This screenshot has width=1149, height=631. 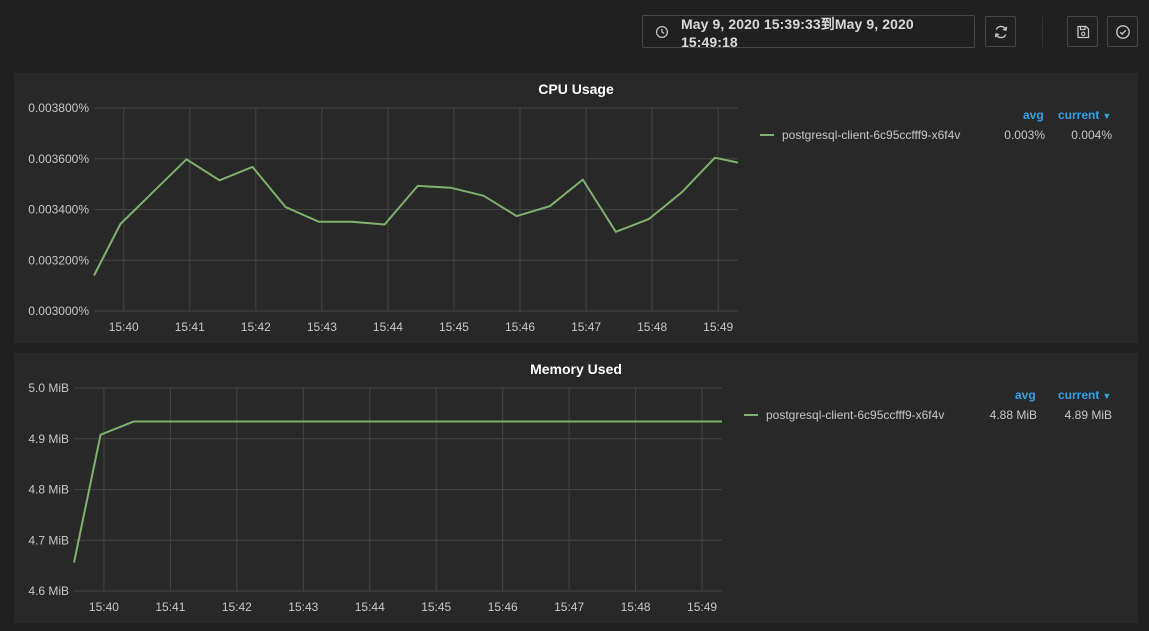 What do you see at coordinates (871, 135) in the screenshot?
I see `legend-series-name: postgresql-client-6c95ccfff9-x6f4v` at bounding box center [871, 135].